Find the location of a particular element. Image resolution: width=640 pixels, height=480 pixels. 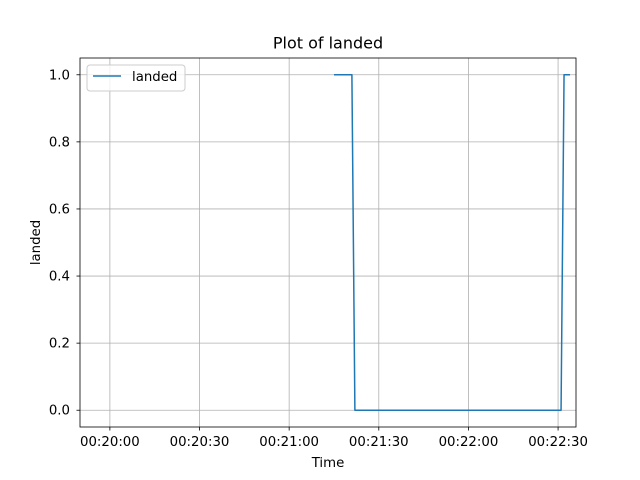

y-axis-label: landed is located at coordinates (36, 242).